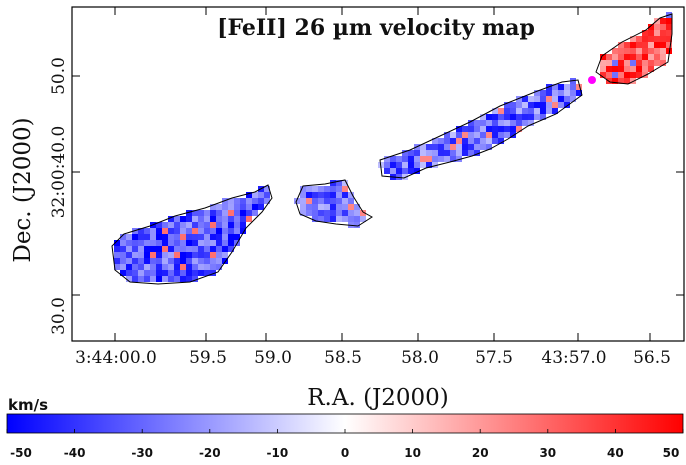  What do you see at coordinates (59, 316) in the screenshot?
I see `y-tick-label: 30.0` at bounding box center [59, 316].